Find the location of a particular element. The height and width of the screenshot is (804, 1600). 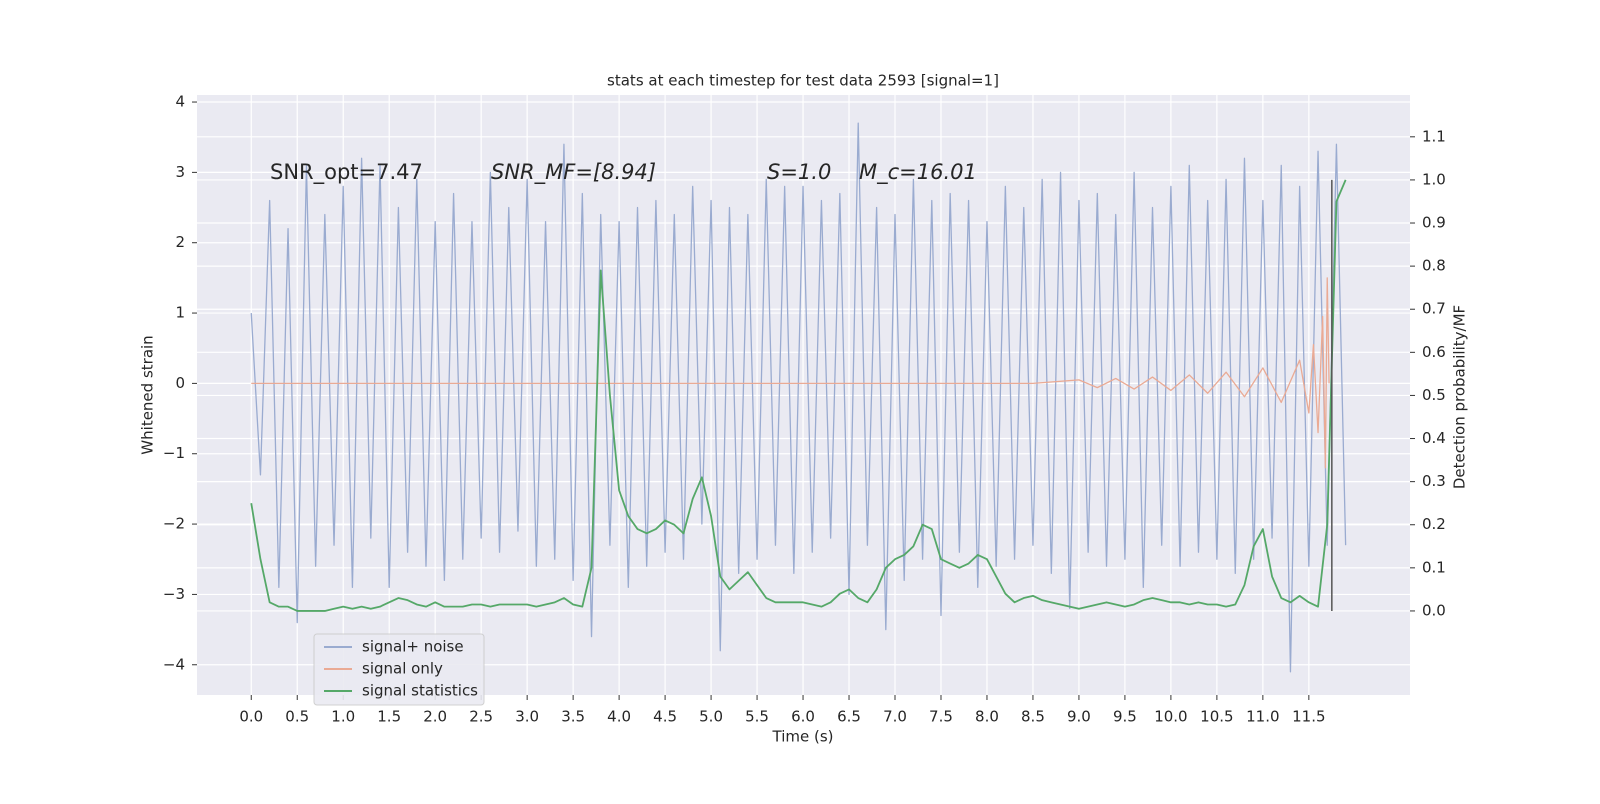

annotation: S=1.0 is located at coordinates (799, 172).